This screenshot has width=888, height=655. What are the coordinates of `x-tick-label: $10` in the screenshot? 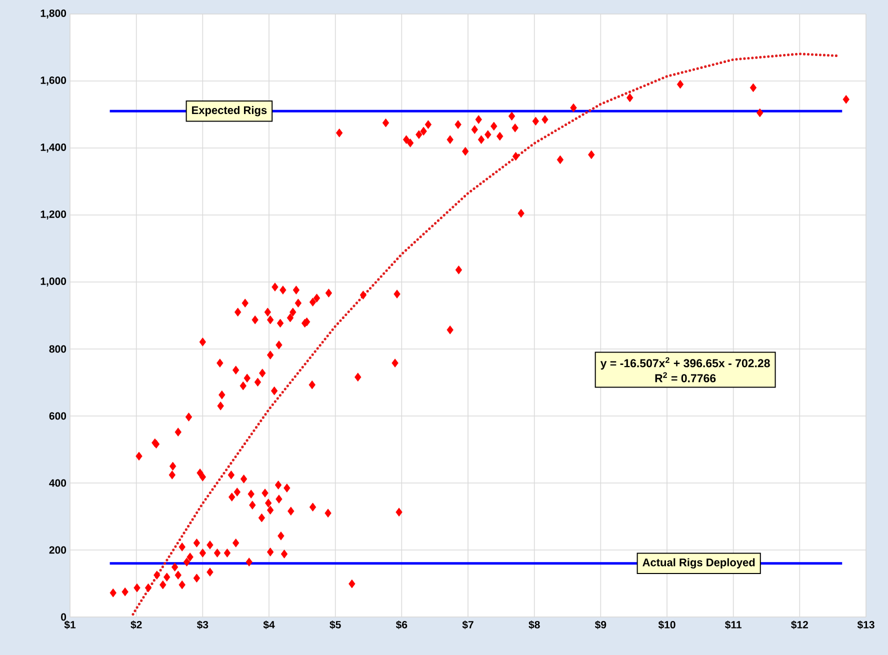 It's located at (667, 625).